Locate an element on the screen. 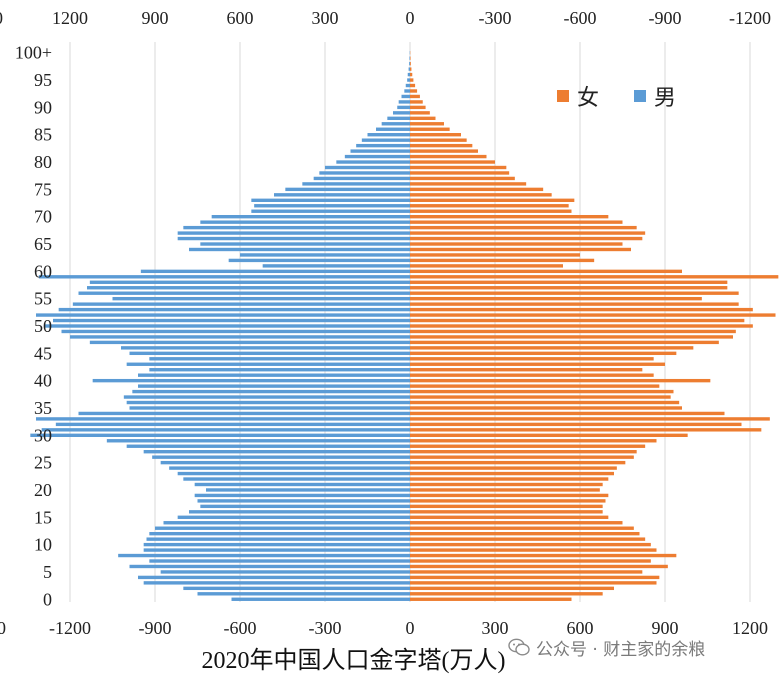  top-tick-label-9: -1200 is located at coordinates (750, 18).